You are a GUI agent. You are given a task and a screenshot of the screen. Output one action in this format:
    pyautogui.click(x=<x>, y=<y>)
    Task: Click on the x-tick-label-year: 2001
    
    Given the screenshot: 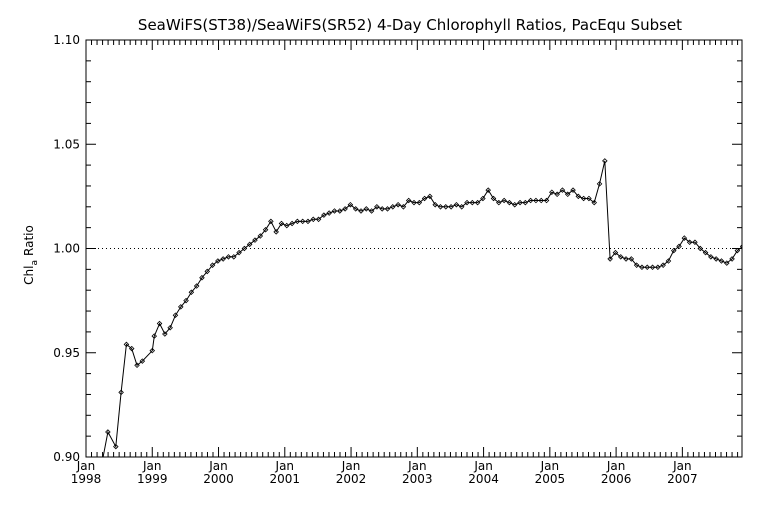 What is the action you would take?
    pyautogui.click(x=285, y=479)
    